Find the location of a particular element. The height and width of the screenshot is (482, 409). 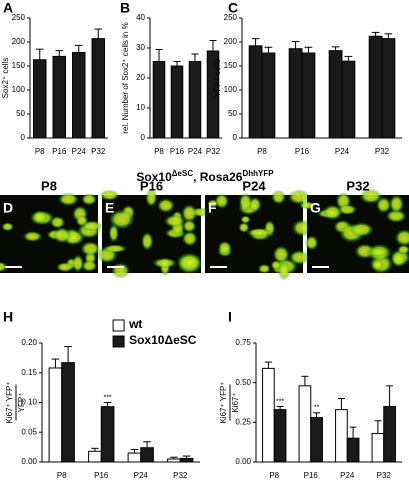

panel-label: D is located at coordinates (8, 208).